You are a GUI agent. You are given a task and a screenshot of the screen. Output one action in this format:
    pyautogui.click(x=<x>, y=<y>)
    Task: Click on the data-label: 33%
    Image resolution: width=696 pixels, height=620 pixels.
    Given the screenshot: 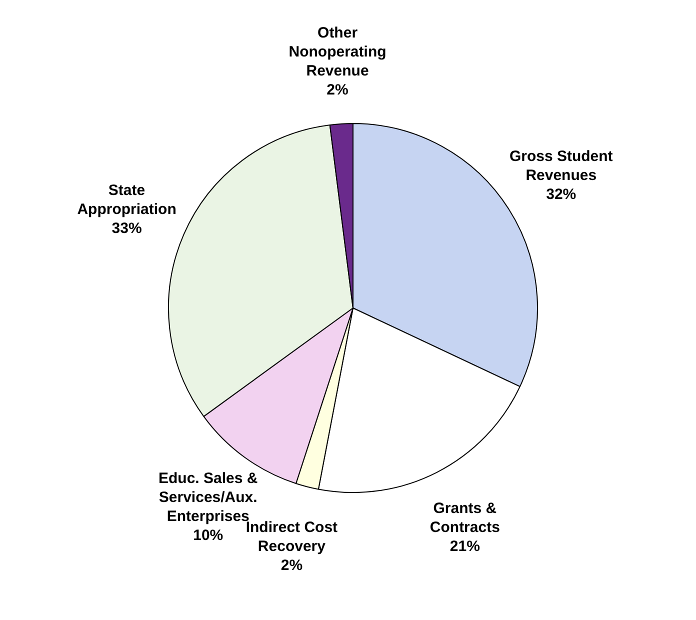 What is the action you would take?
    pyautogui.click(x=127, y=229)
    